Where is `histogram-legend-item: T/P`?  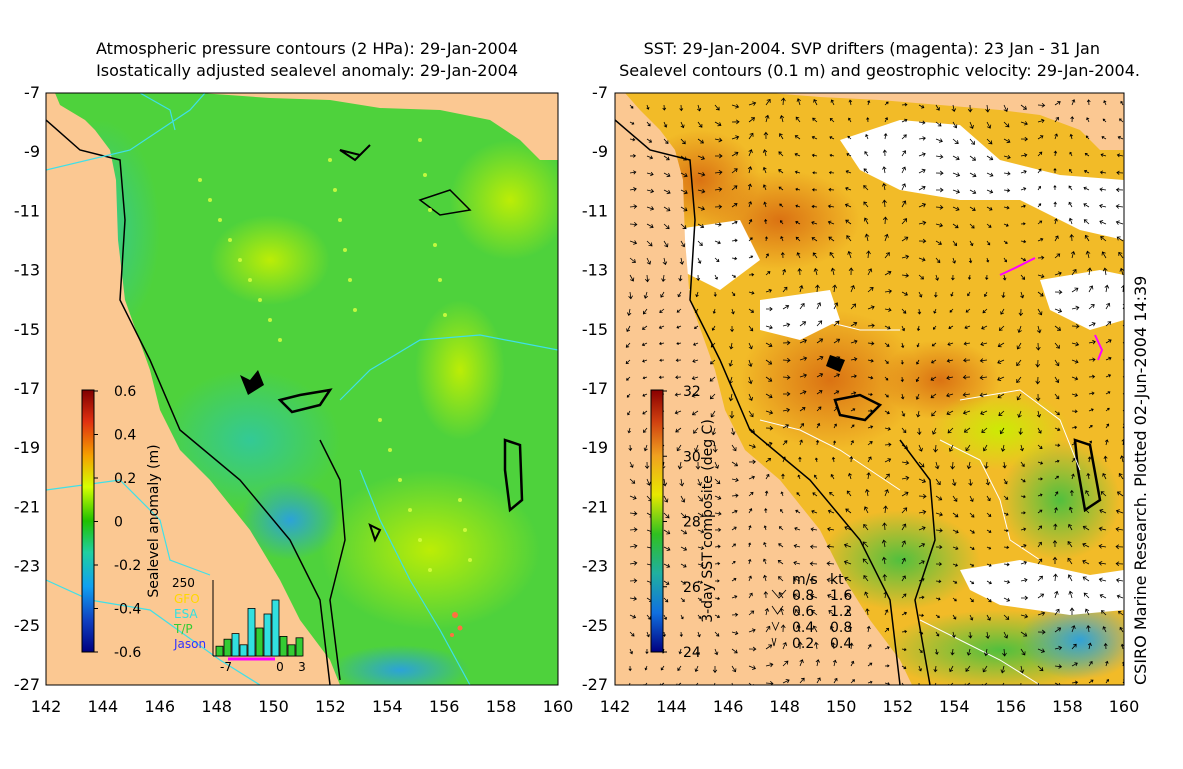
histogram-legend-item: T/P is located at coordinates (183, 629).